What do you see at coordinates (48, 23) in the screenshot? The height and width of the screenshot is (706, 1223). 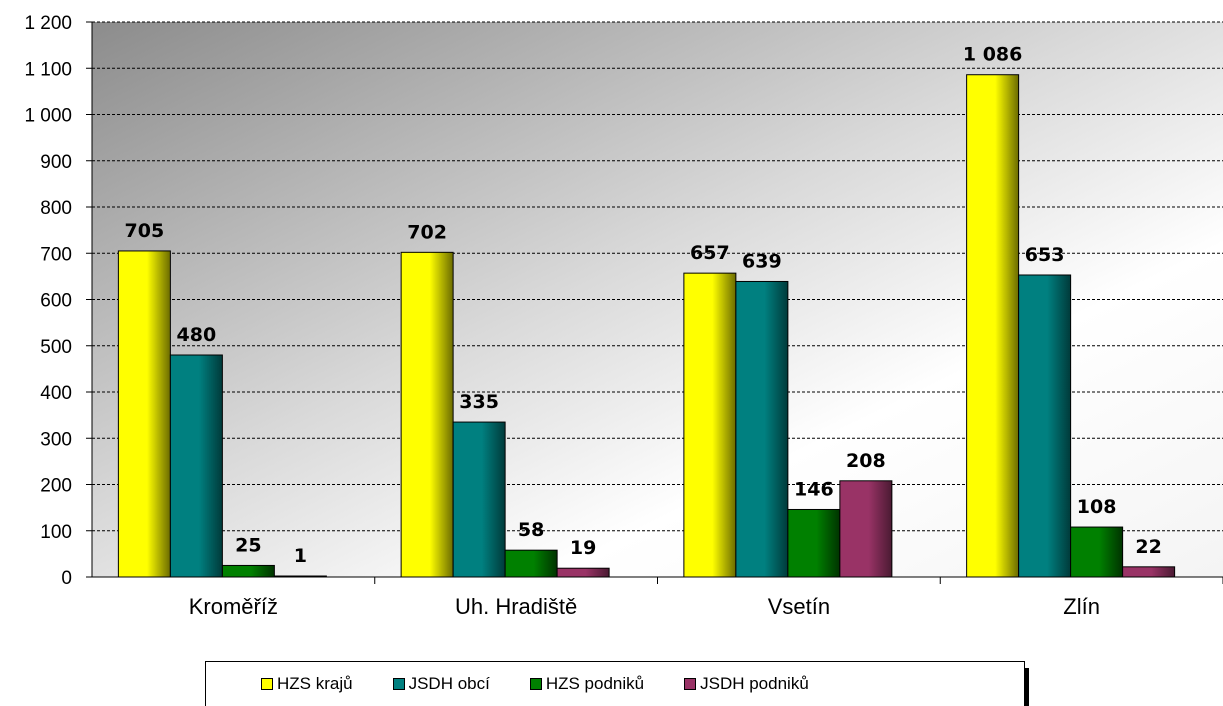 I see `y-tick-label: 1 200` at bounding box center [48, 23].